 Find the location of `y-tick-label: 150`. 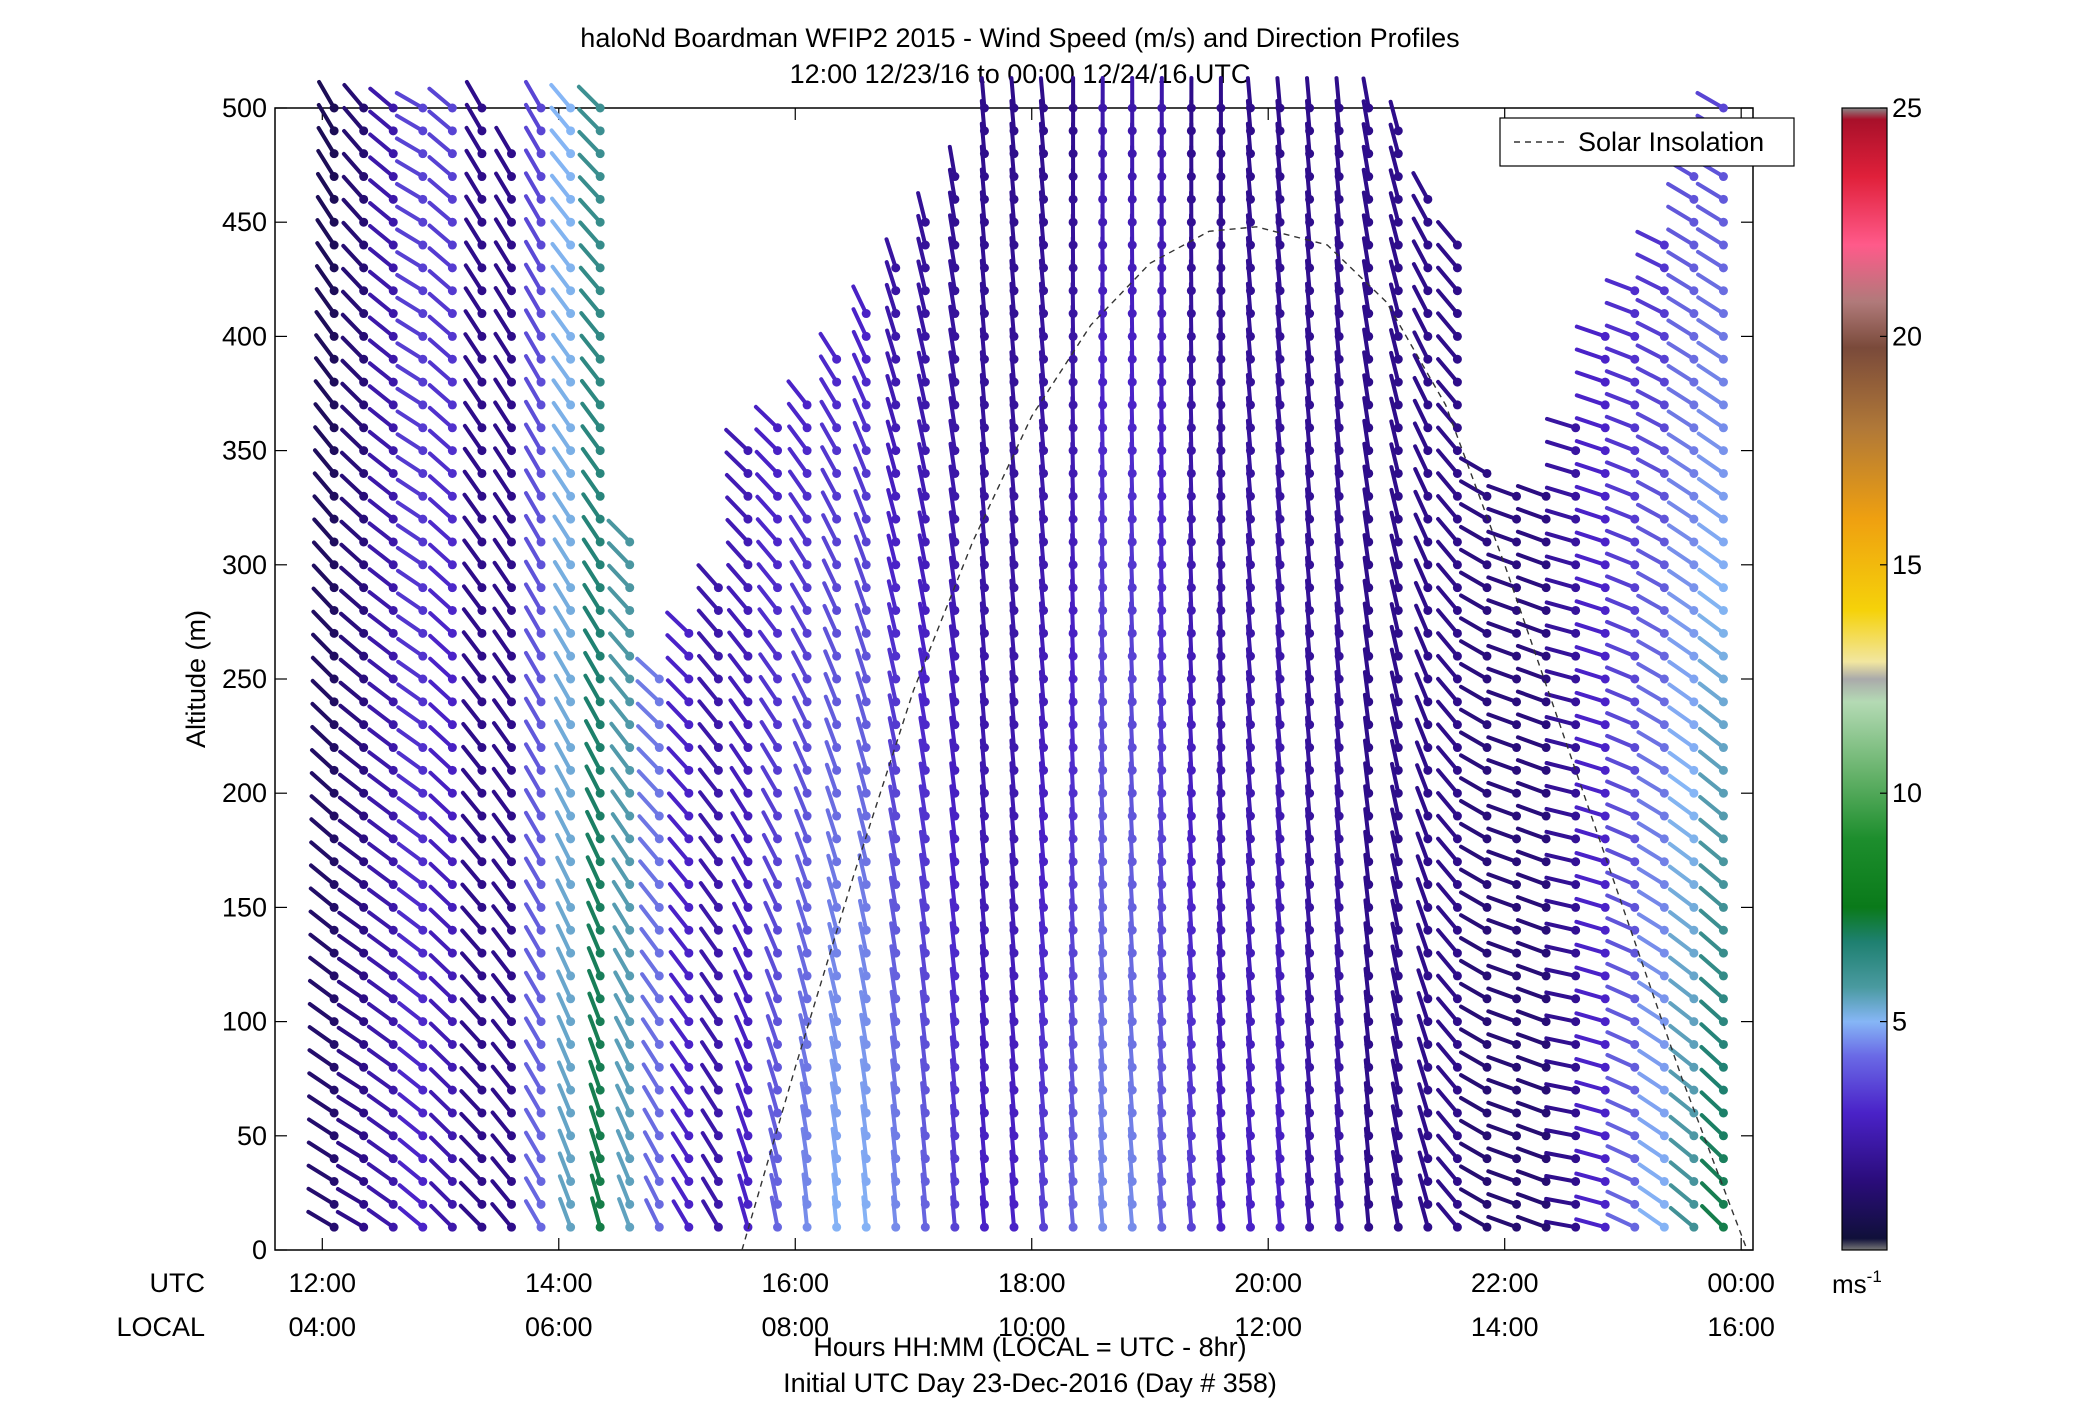

y-tick-label: 150 is located at coordinates (244, 907).